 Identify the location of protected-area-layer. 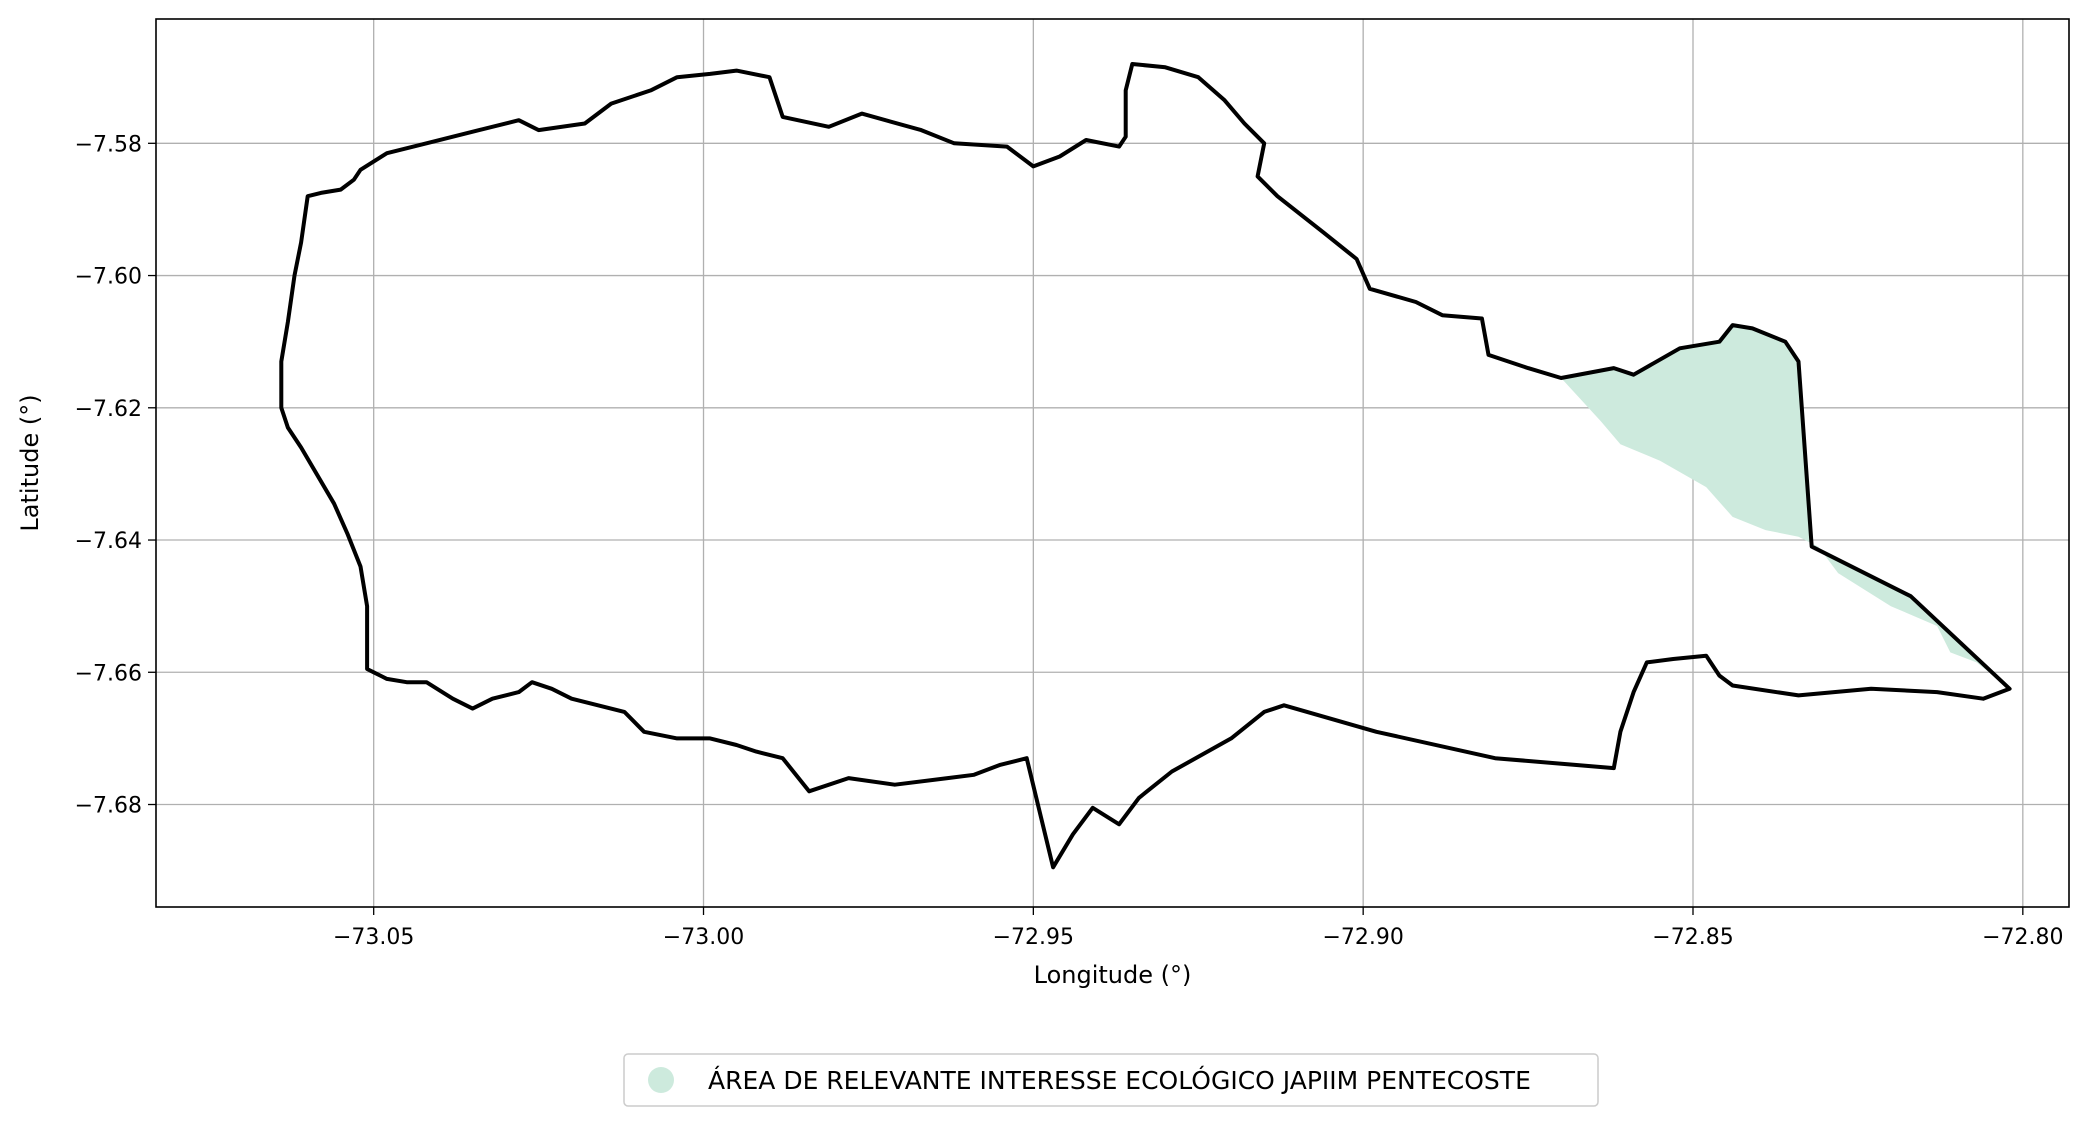
(1785, 507).